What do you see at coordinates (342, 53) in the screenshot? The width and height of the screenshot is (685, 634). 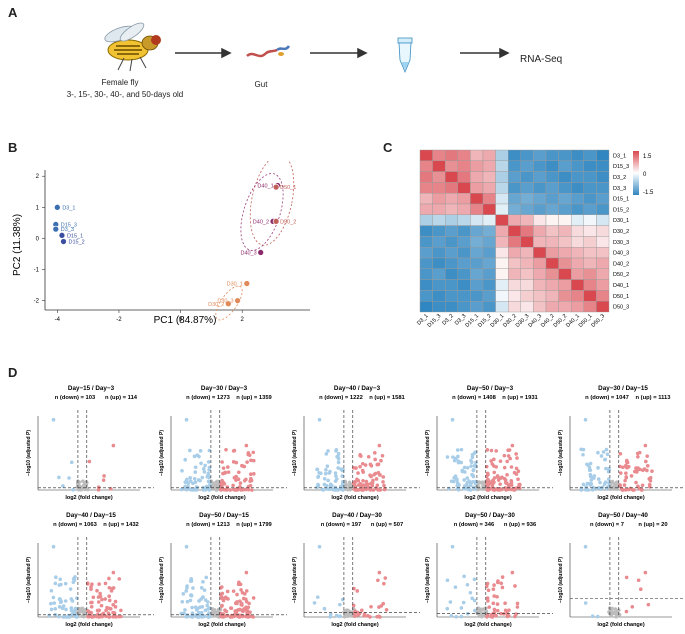 I see `flow-arrows` at bounding box center [342, 53].